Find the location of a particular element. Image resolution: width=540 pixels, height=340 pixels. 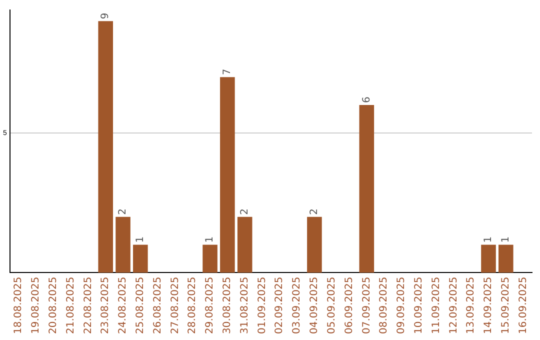

data-label: 6 is located at coordinates (366, 100).